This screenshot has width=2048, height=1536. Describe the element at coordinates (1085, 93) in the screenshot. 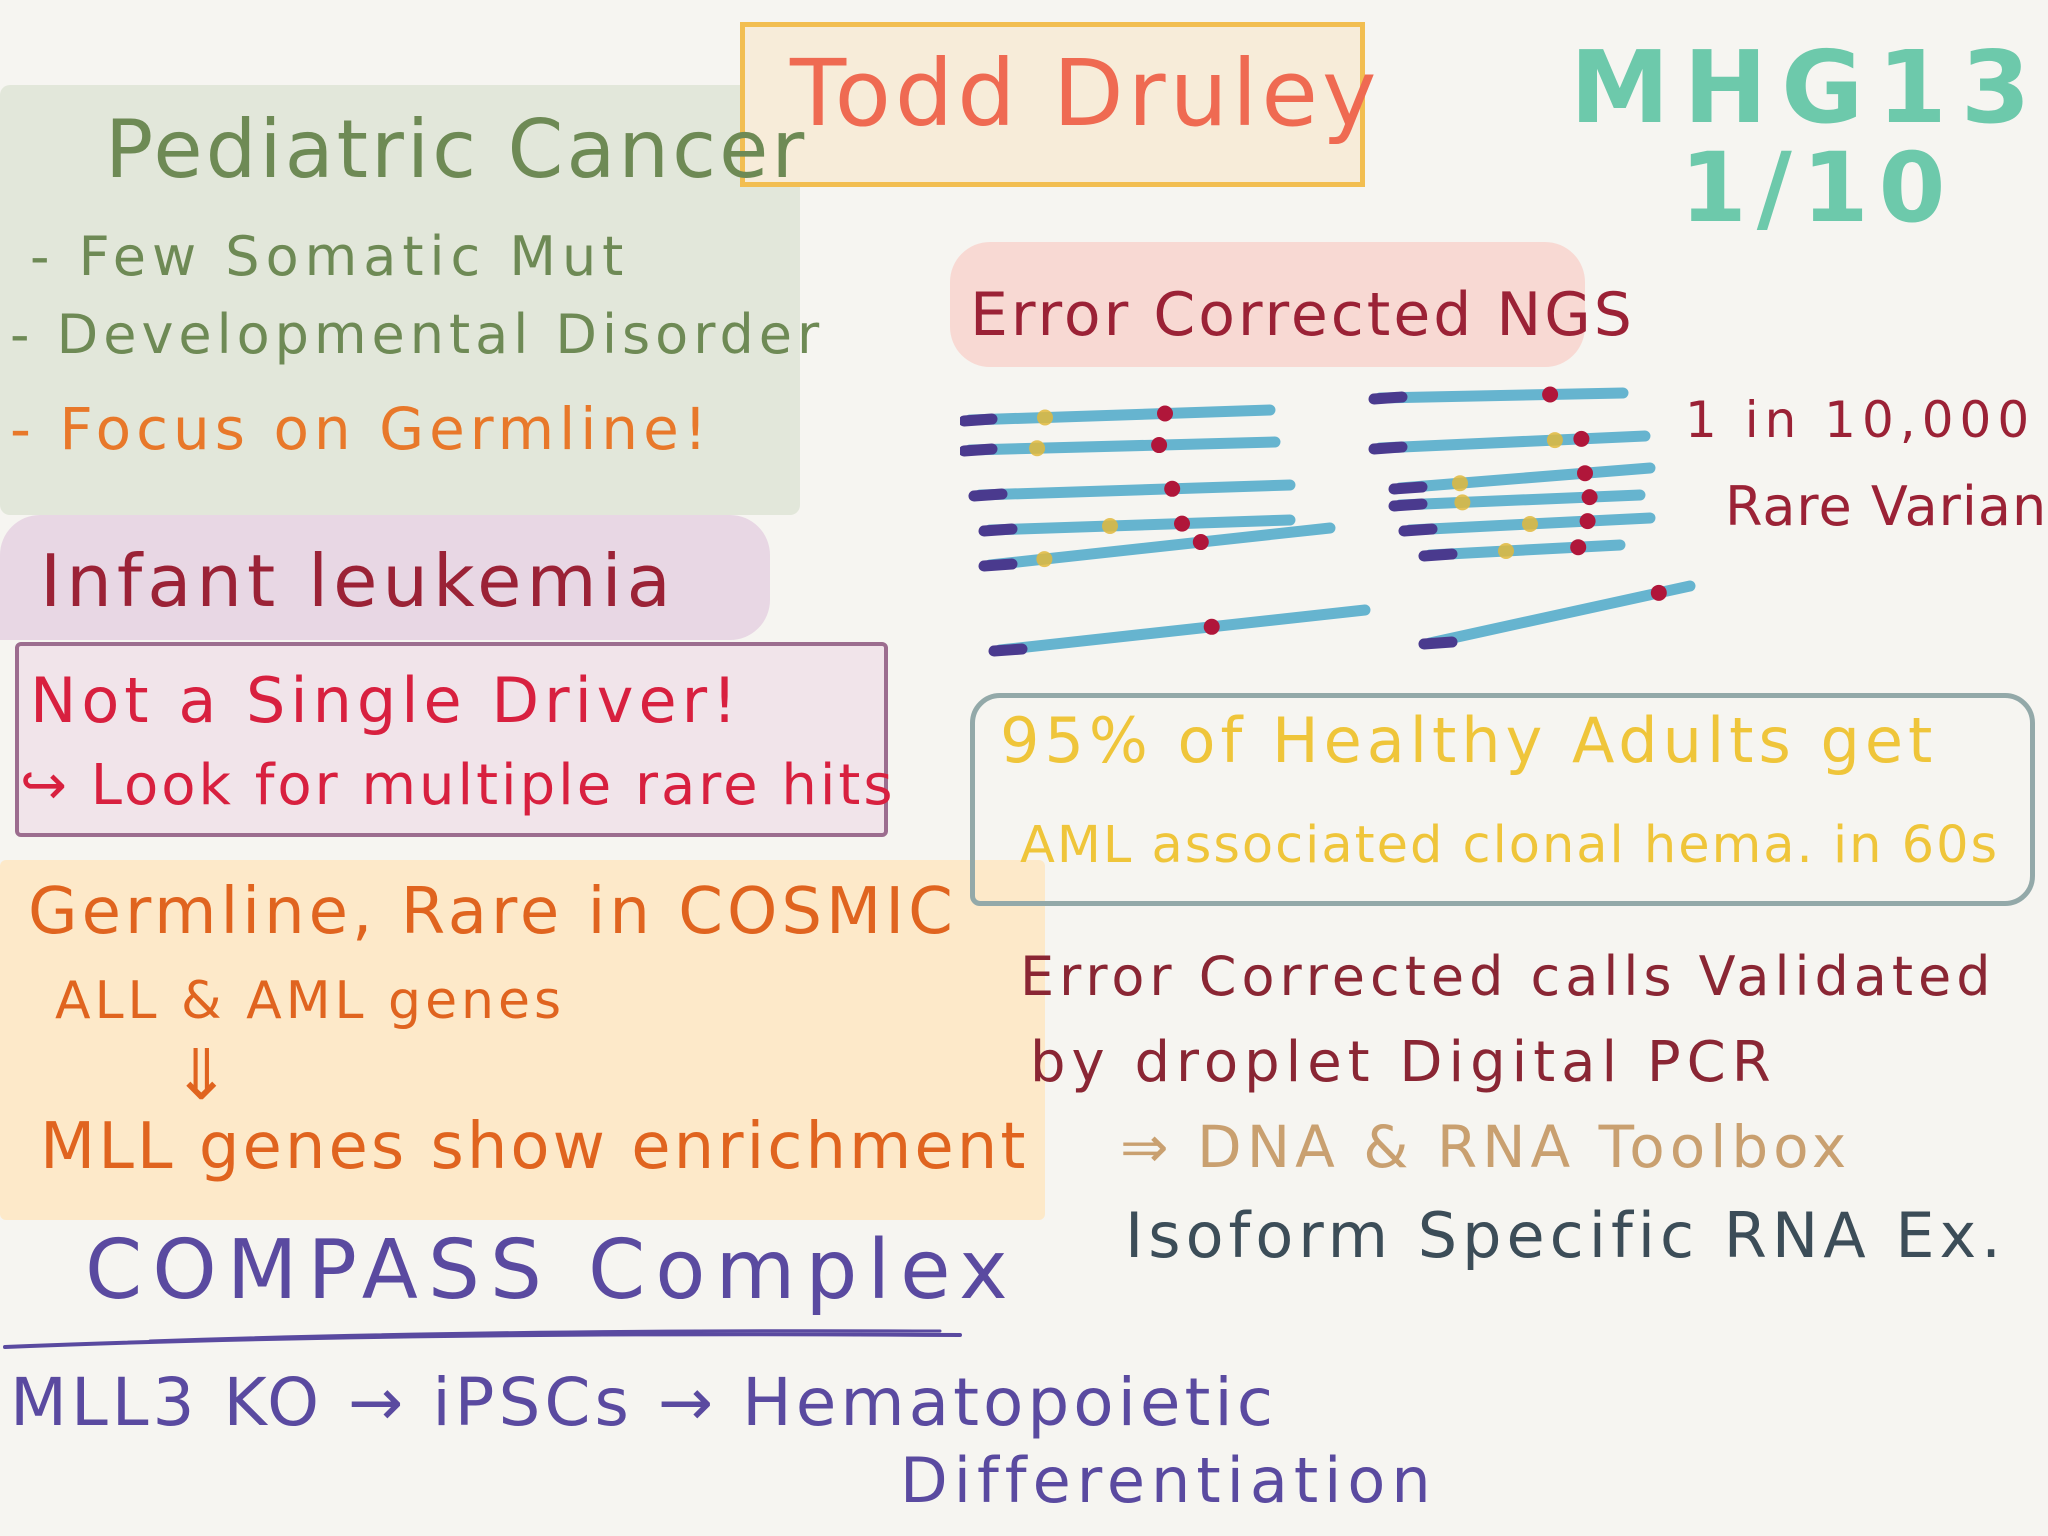

I see `page-title: Todd Druley` at that location.